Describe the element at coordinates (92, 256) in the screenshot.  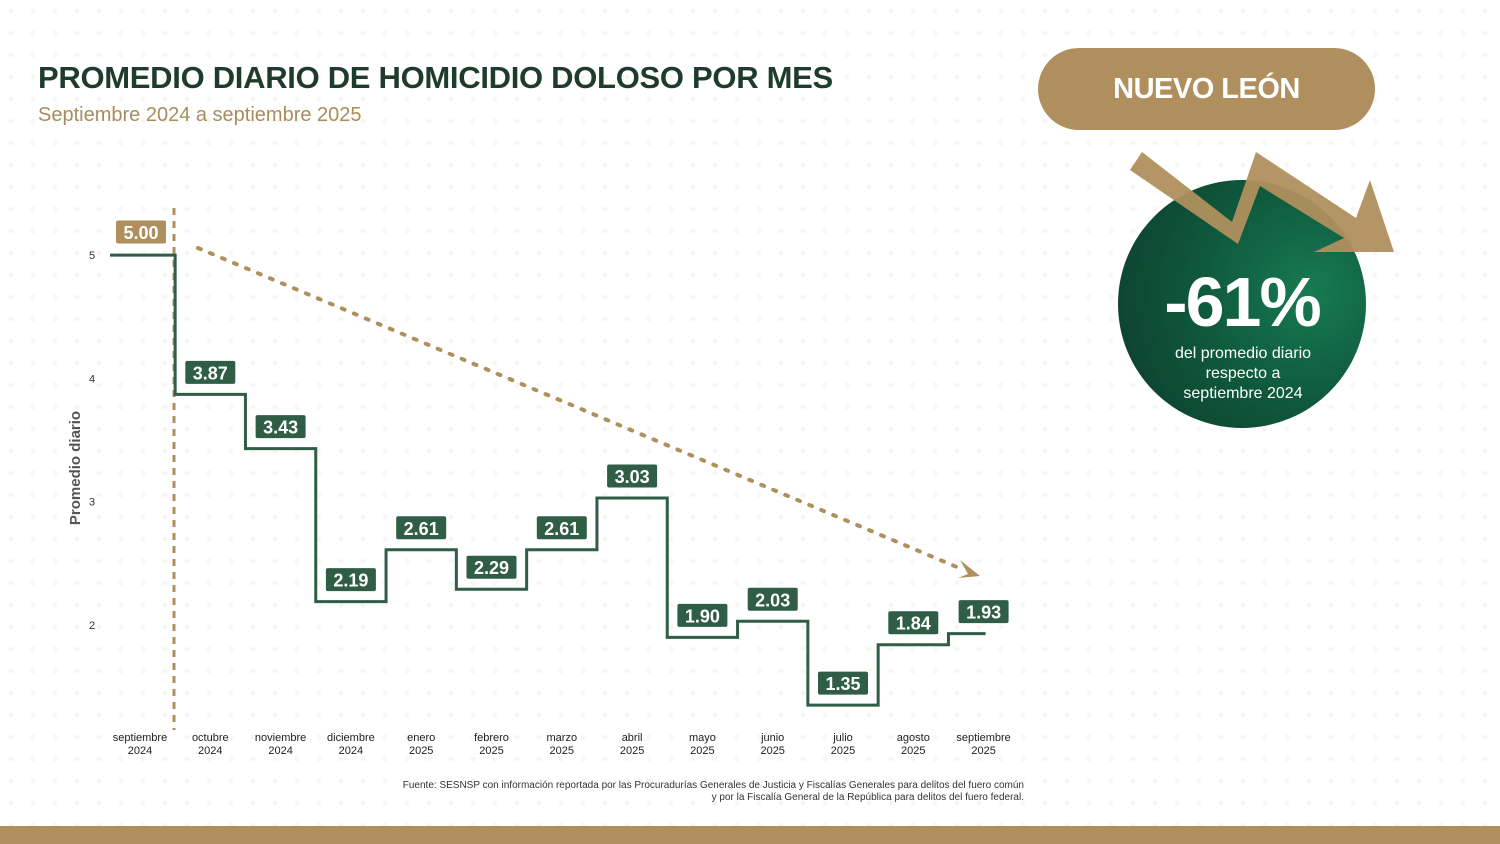
I see `y-tick-label: 5` at that location.